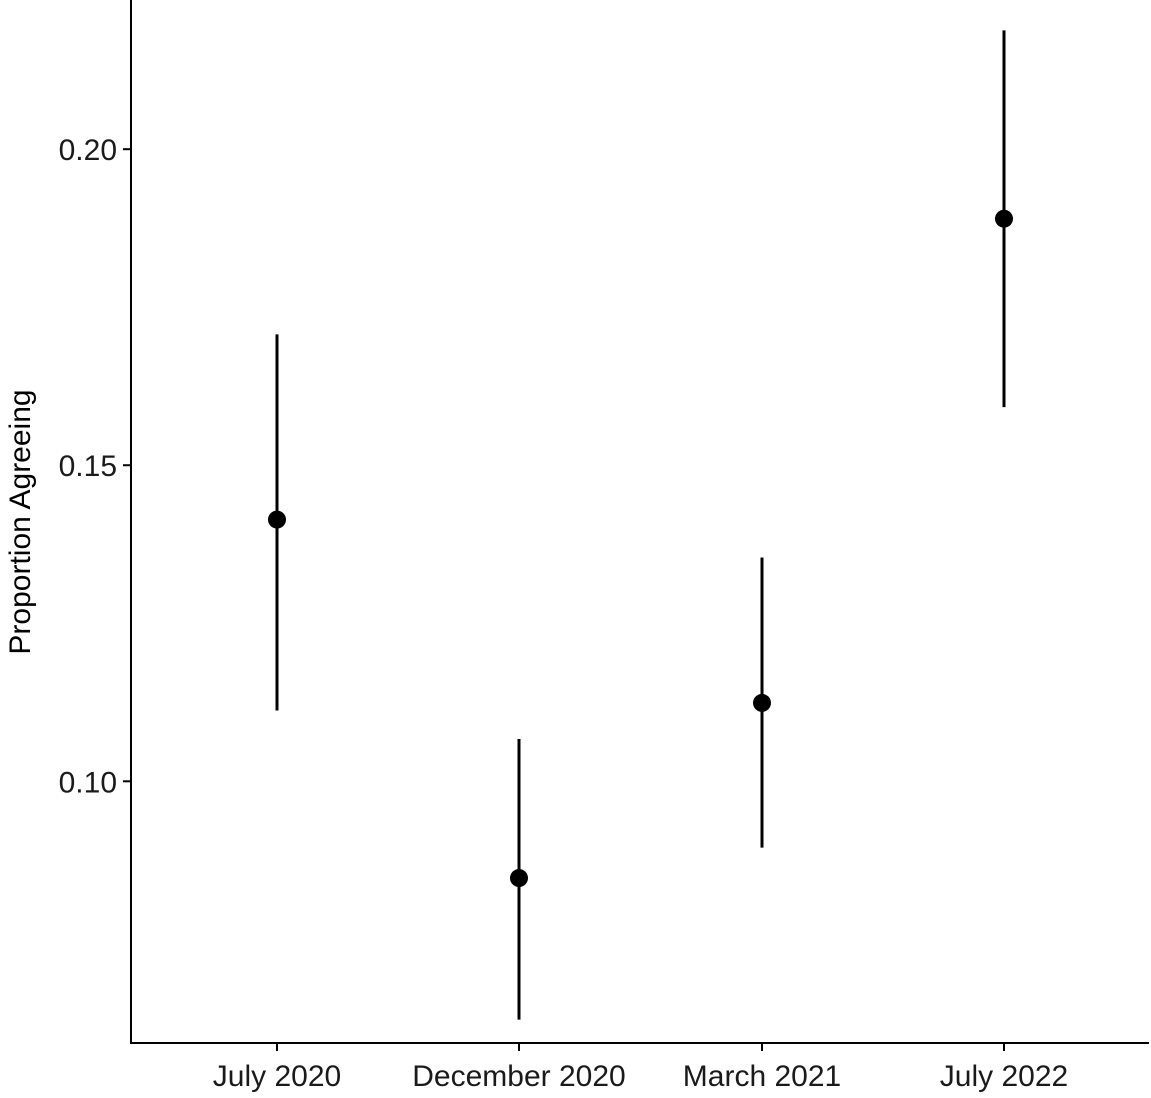 This screenshot has height=1098, width=1151. What do you see at coordinates (20, 521) in the screenshot?
I see `y-axis-title: Proportion Agreeing` at bounding box center [20, 521].